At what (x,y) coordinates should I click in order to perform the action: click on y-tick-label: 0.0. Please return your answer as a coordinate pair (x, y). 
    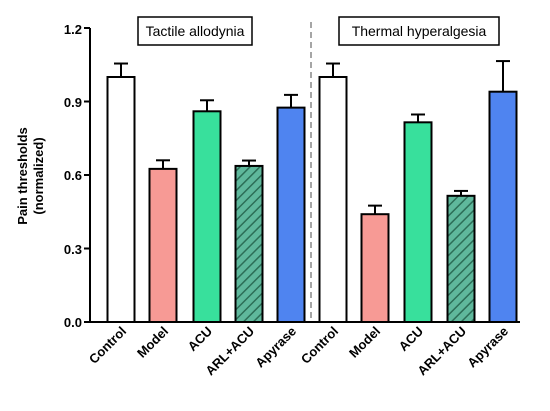
    Looking at the image, I should click on (73, 322).